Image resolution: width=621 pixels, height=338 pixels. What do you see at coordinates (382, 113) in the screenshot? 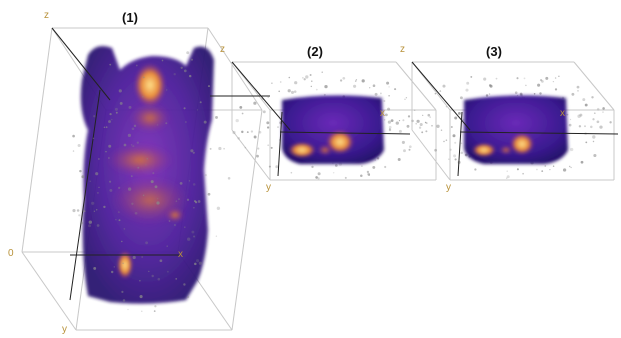
I see `x-axis-label: x` at bounding box center [382, 113].